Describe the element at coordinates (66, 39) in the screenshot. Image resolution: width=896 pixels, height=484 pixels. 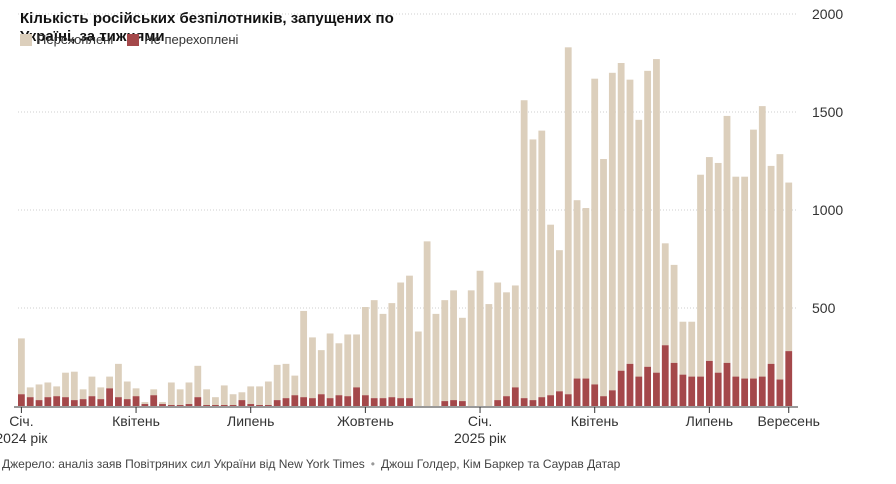
I see `legend-item-intercepted: Перехоплені` at that location.